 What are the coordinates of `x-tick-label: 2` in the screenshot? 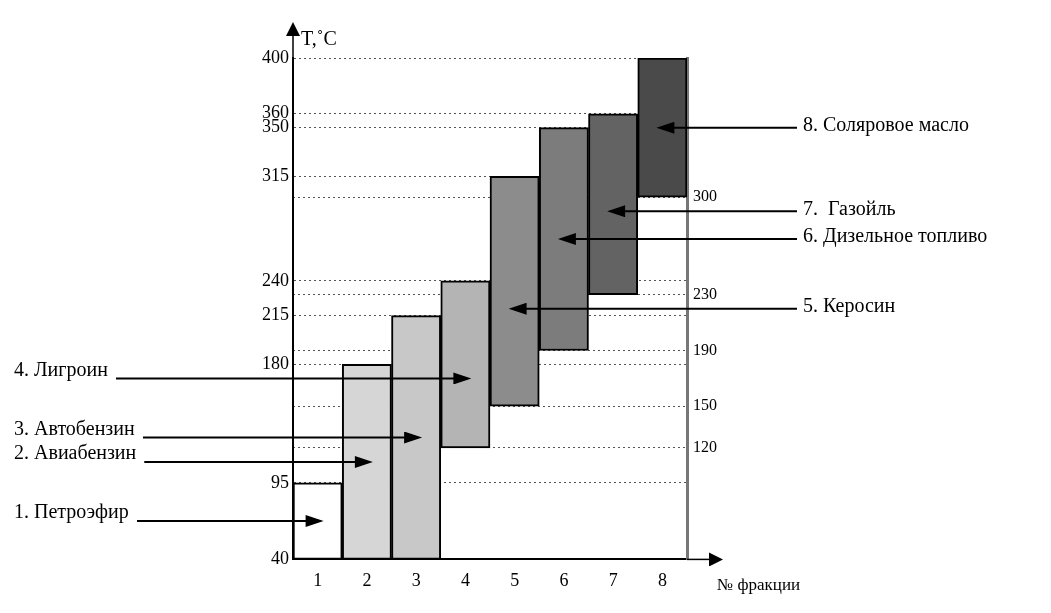 It's located at (367, 579).